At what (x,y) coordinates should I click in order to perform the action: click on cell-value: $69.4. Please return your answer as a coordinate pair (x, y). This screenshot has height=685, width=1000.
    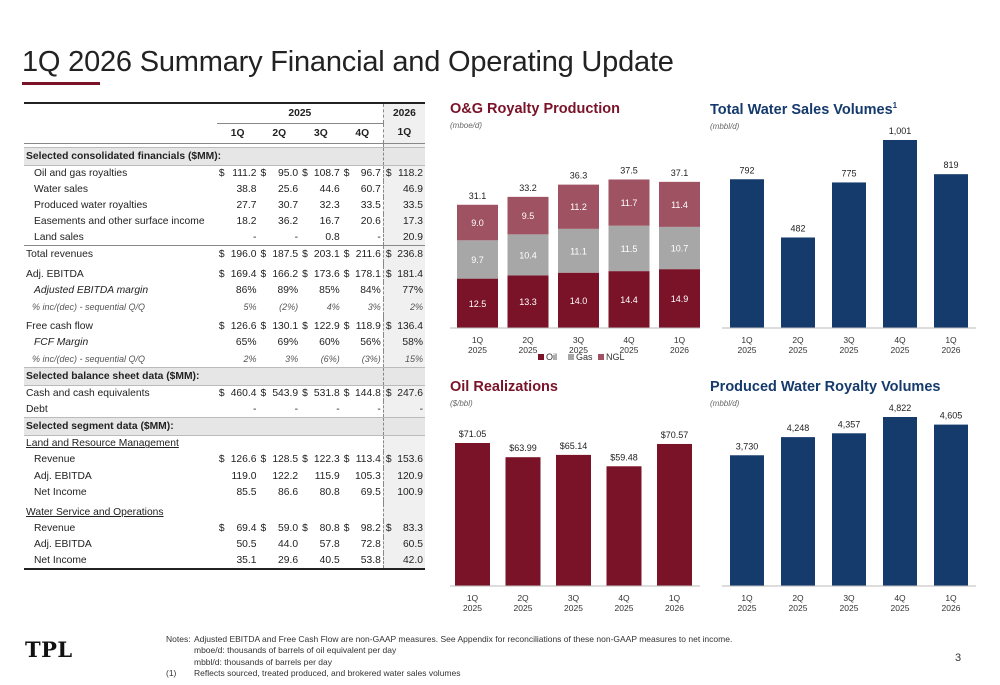
    Looking at the image, I should click on (238, 529).